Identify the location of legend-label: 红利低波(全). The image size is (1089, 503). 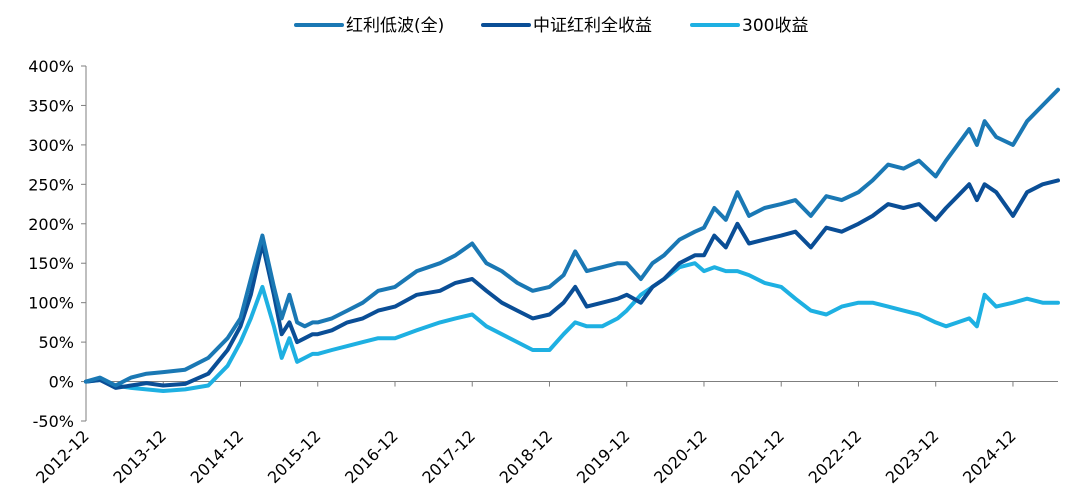
(395, 26).